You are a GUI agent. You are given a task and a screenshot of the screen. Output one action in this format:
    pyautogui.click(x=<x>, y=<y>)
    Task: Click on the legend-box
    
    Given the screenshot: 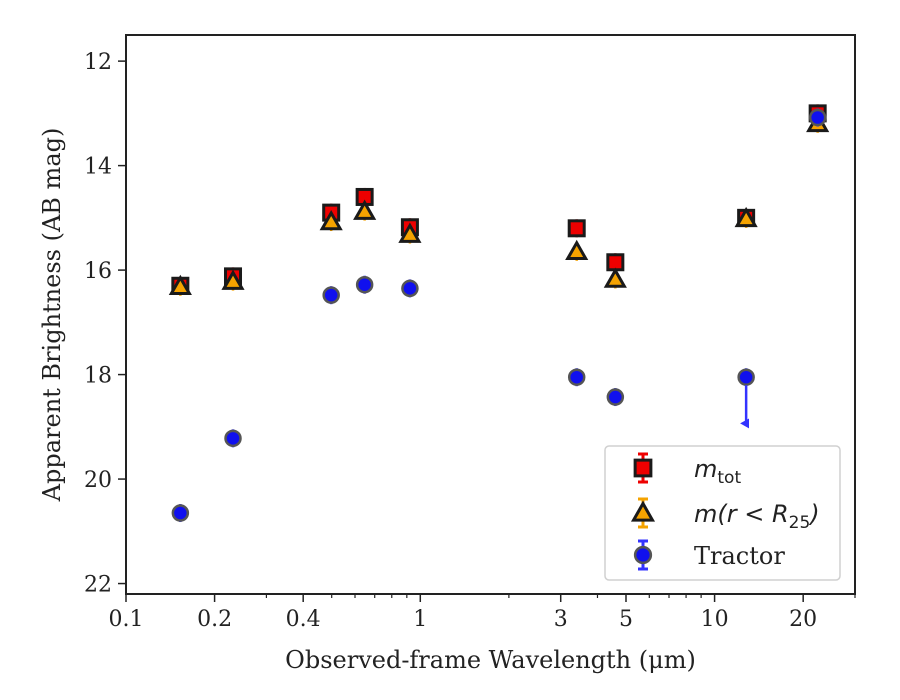 What is the action you would take?
    pyautogui.click(x=722, y=513)
    